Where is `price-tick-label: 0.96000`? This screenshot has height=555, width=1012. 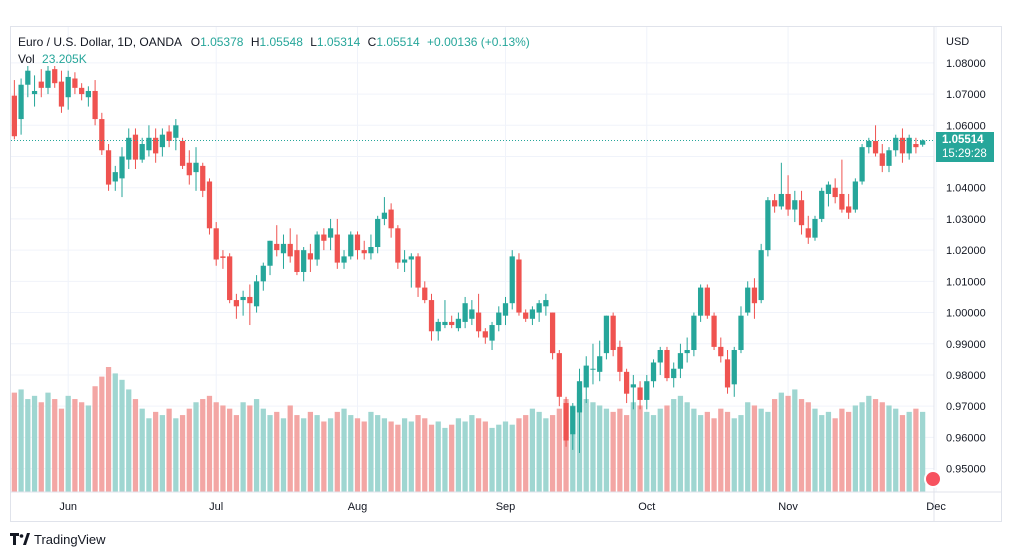
price-tick-label: 0.96000 is located at coordinates (966, 438).